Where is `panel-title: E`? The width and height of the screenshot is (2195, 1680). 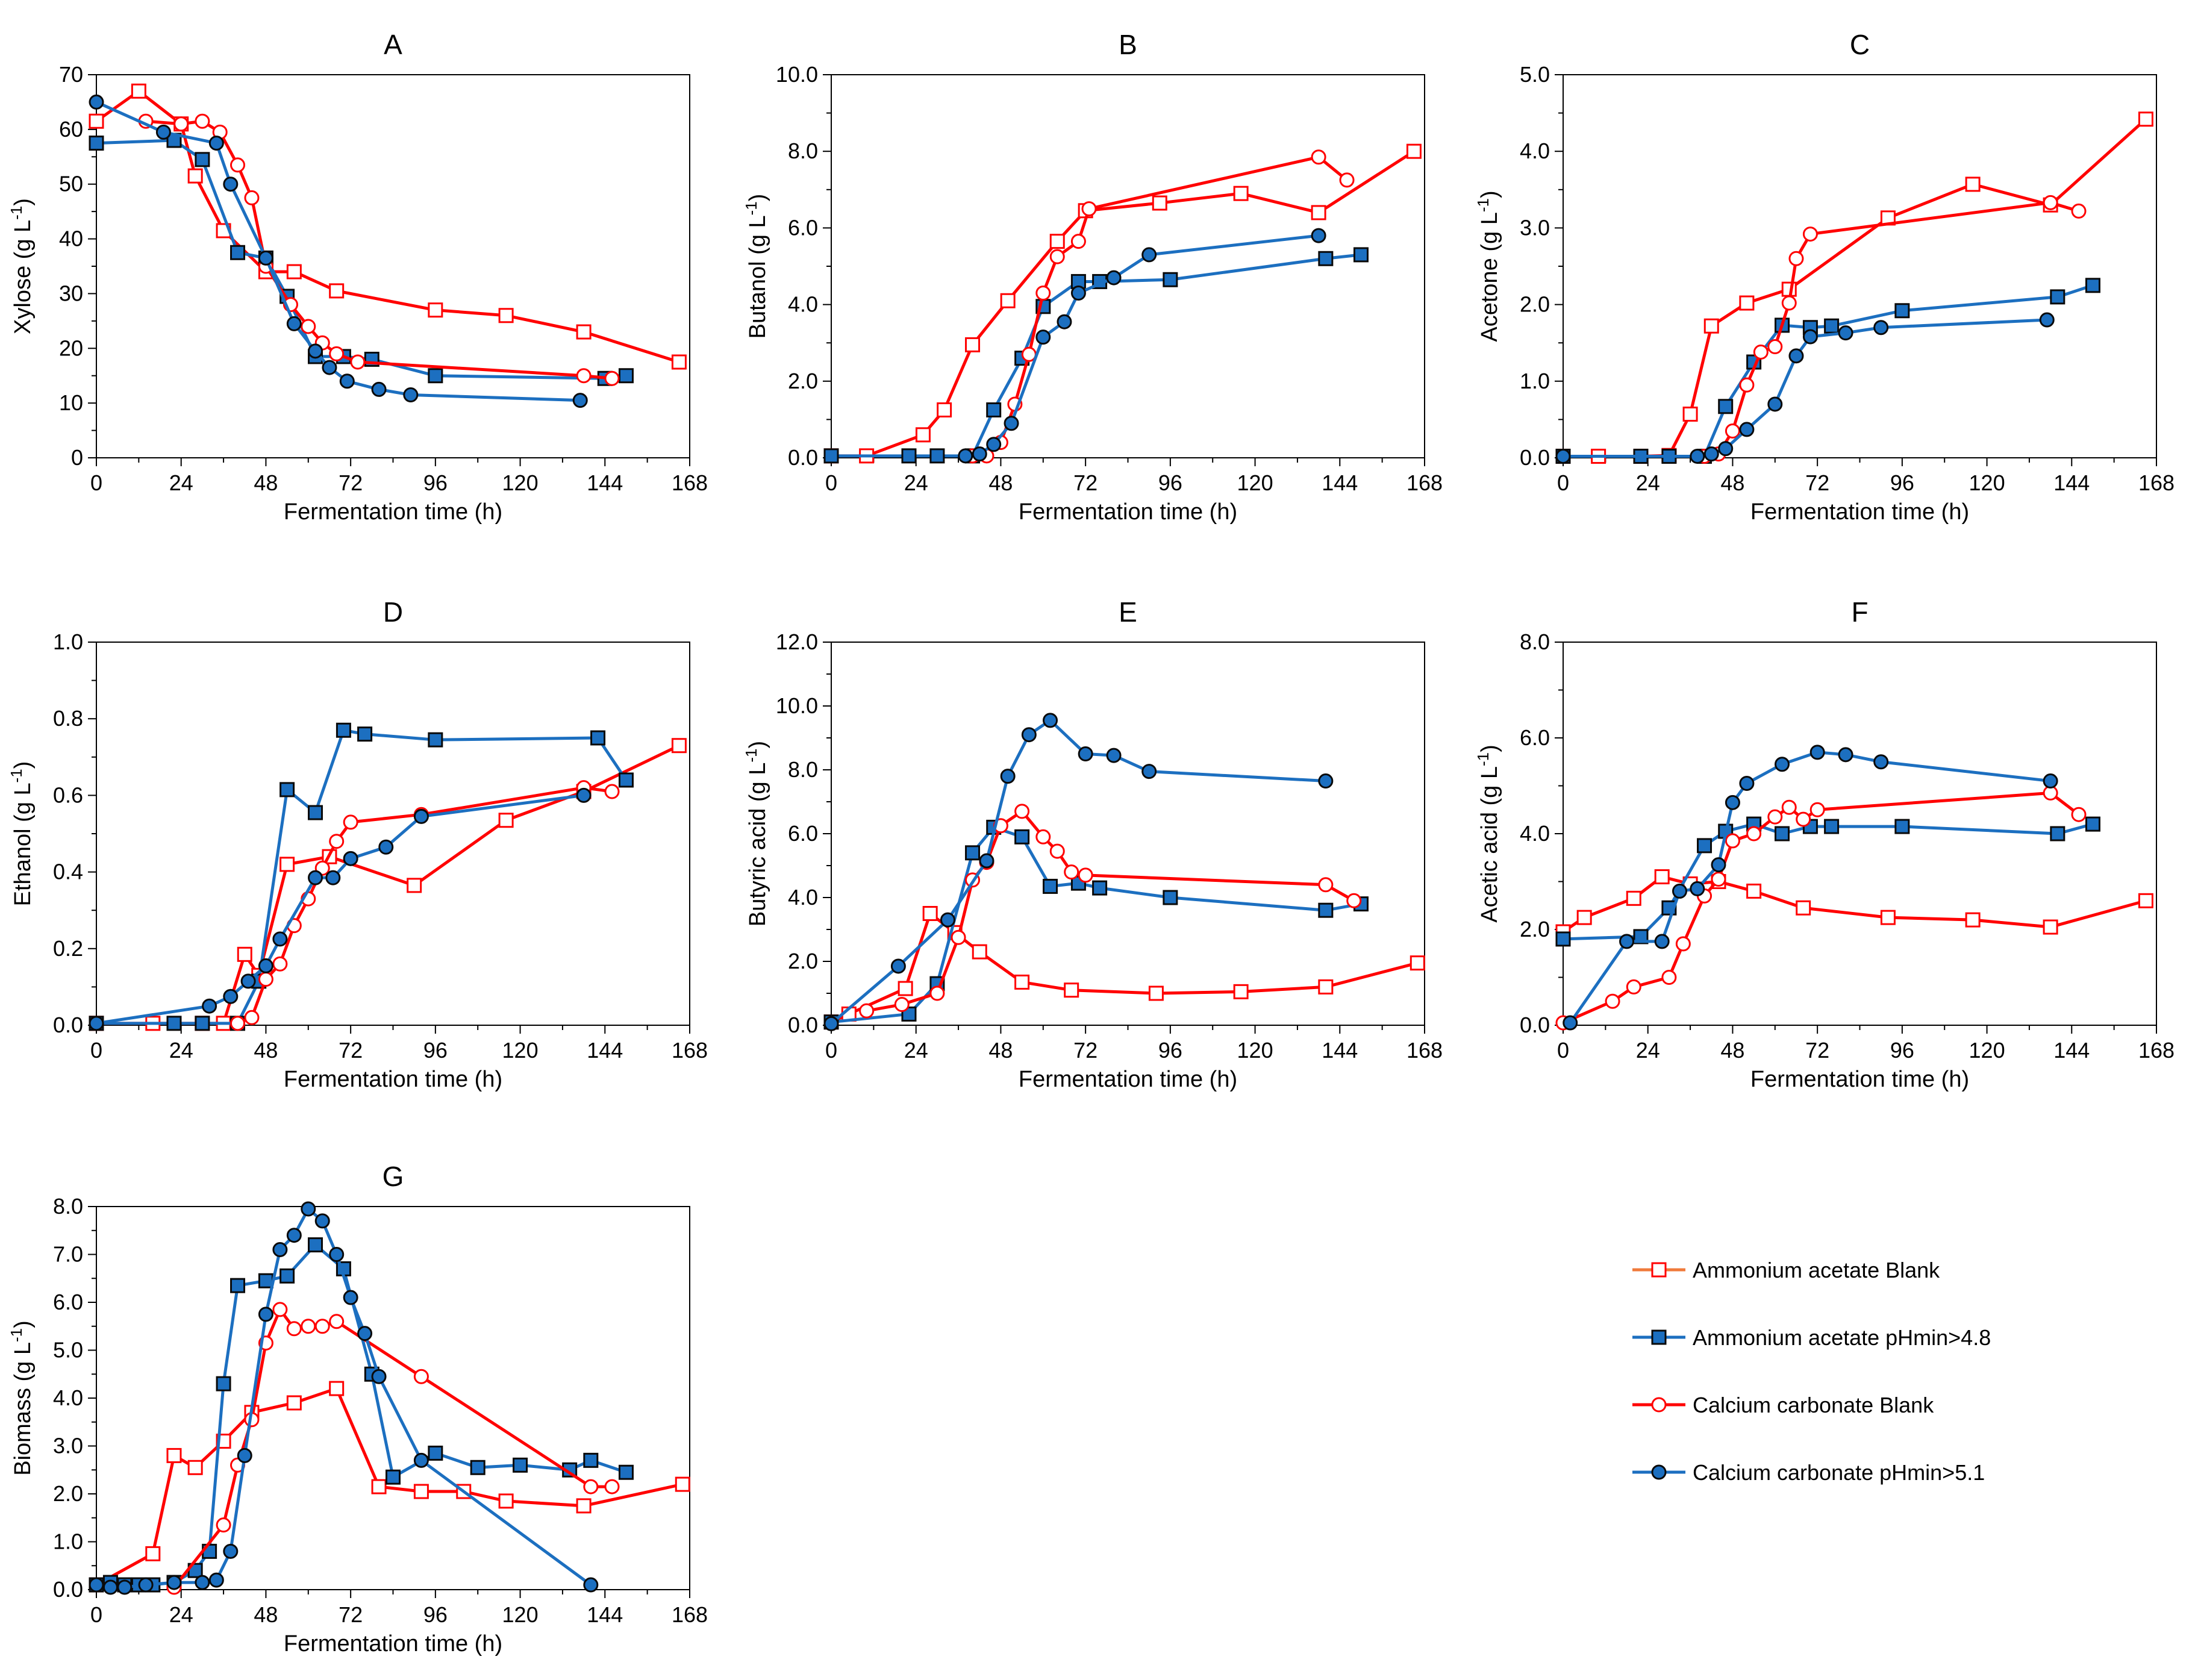
panel-title: E is located at coordinates (1128, 612).